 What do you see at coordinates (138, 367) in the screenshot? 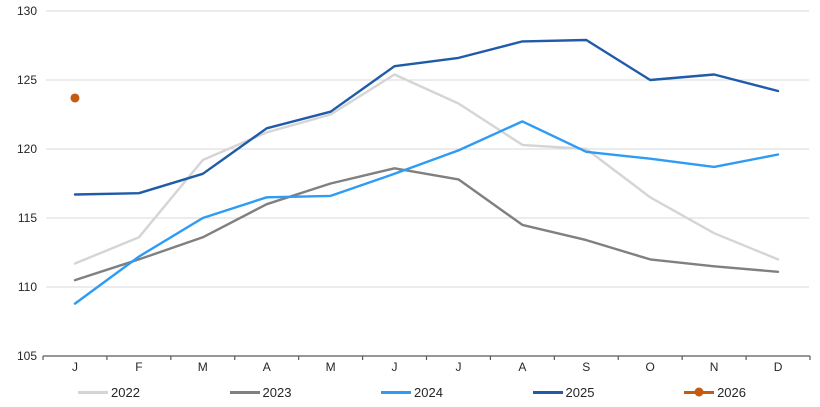
I see `x-axis-label-1: F` at bounding box center [138, 367].